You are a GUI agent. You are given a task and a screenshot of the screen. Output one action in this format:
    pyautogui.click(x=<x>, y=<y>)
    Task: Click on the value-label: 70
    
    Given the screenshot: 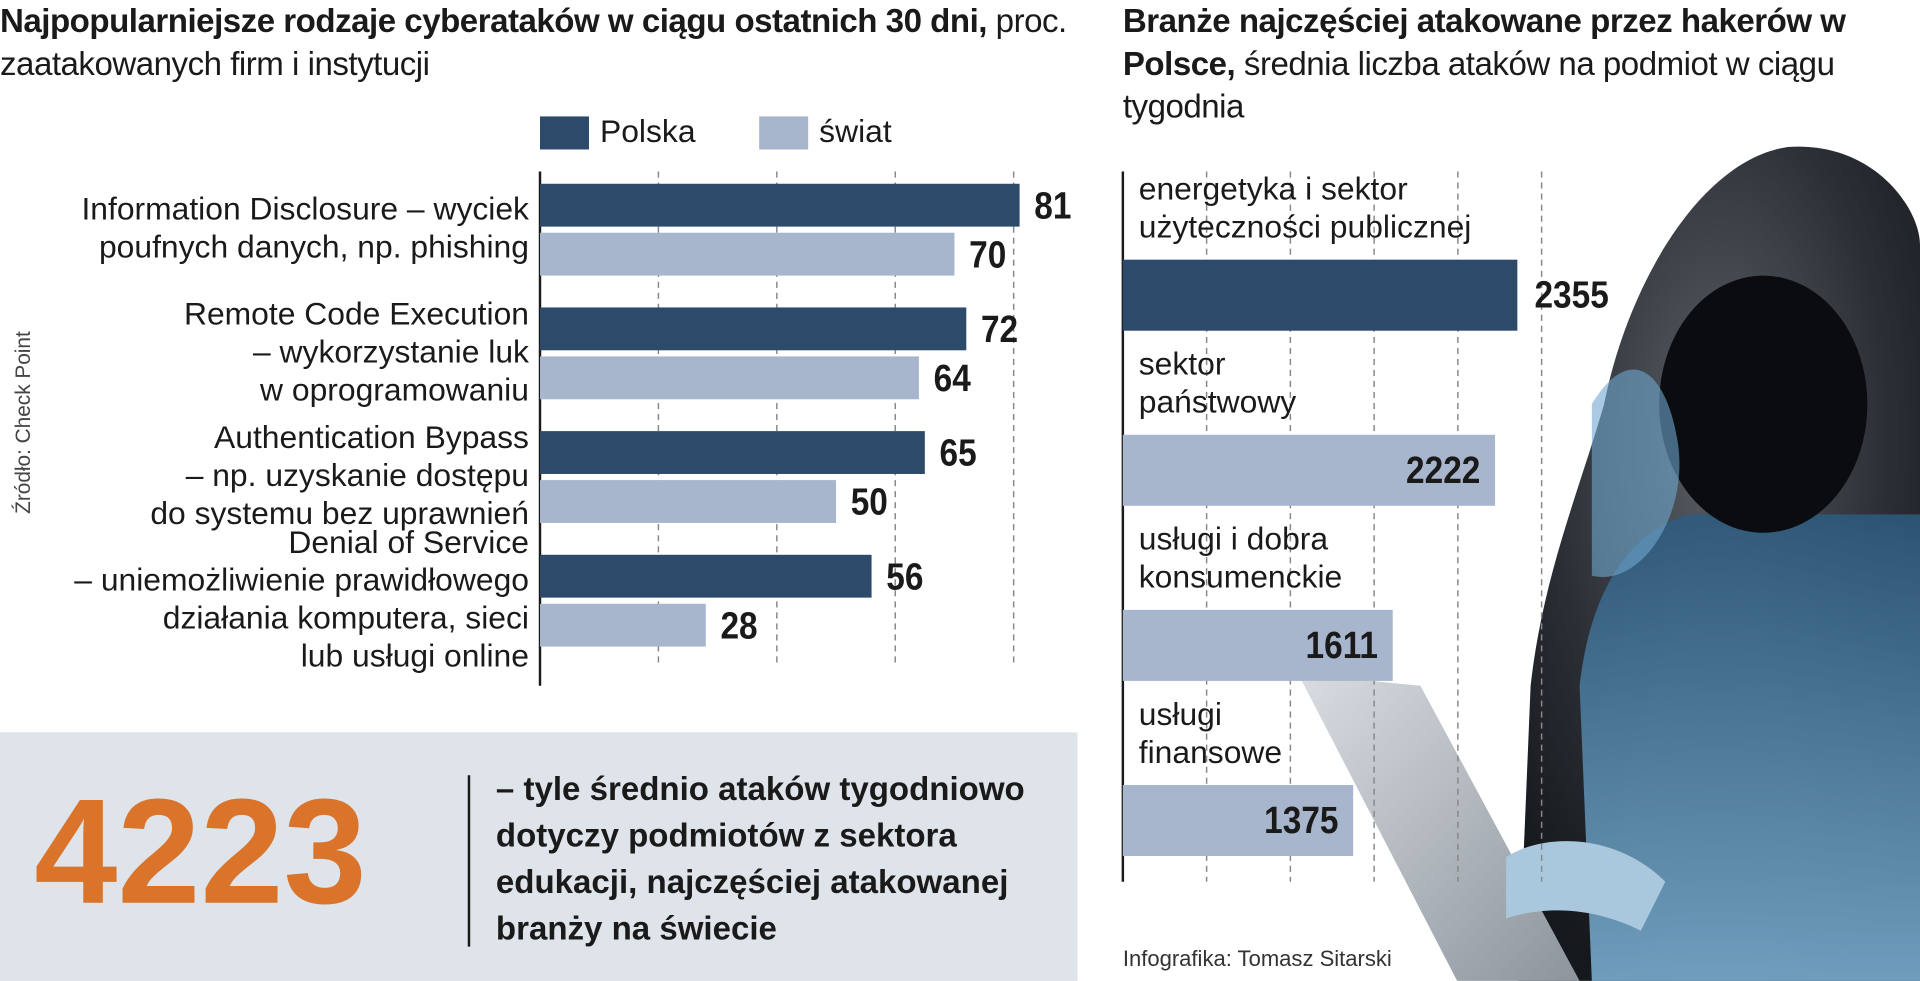 What is the action you would take?
    pyautogui.click(x=987, y=254)
    